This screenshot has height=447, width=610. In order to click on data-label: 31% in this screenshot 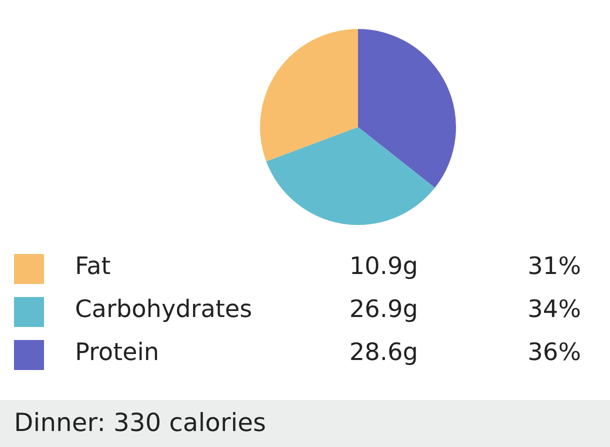, I will do `click(554, 266)`.